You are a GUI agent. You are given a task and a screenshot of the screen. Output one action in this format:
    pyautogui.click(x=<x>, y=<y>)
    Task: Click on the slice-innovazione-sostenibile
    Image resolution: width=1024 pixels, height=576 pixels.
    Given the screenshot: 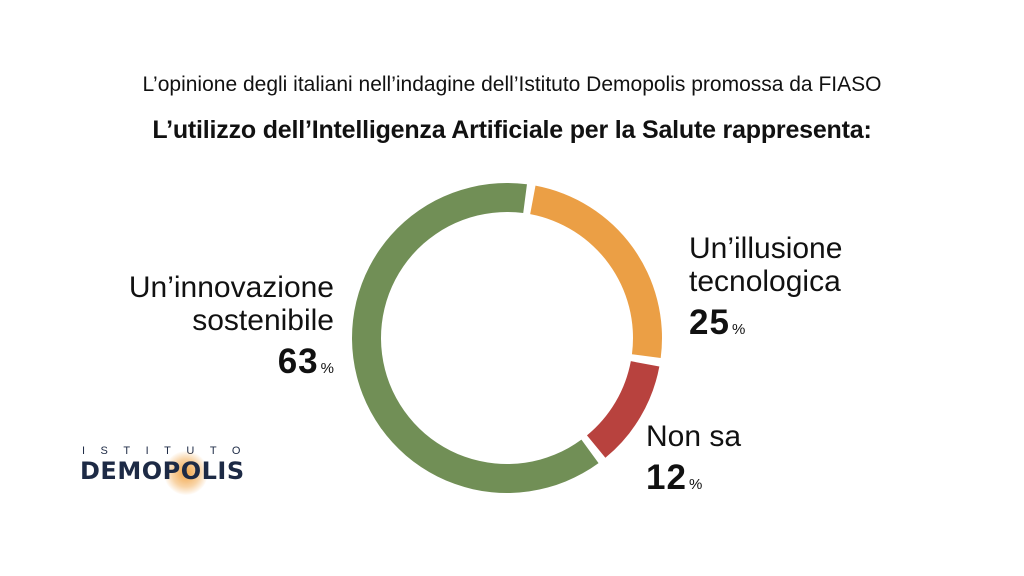 What is the action you would take?
    pyautogui.click(x=475, y=337)
    